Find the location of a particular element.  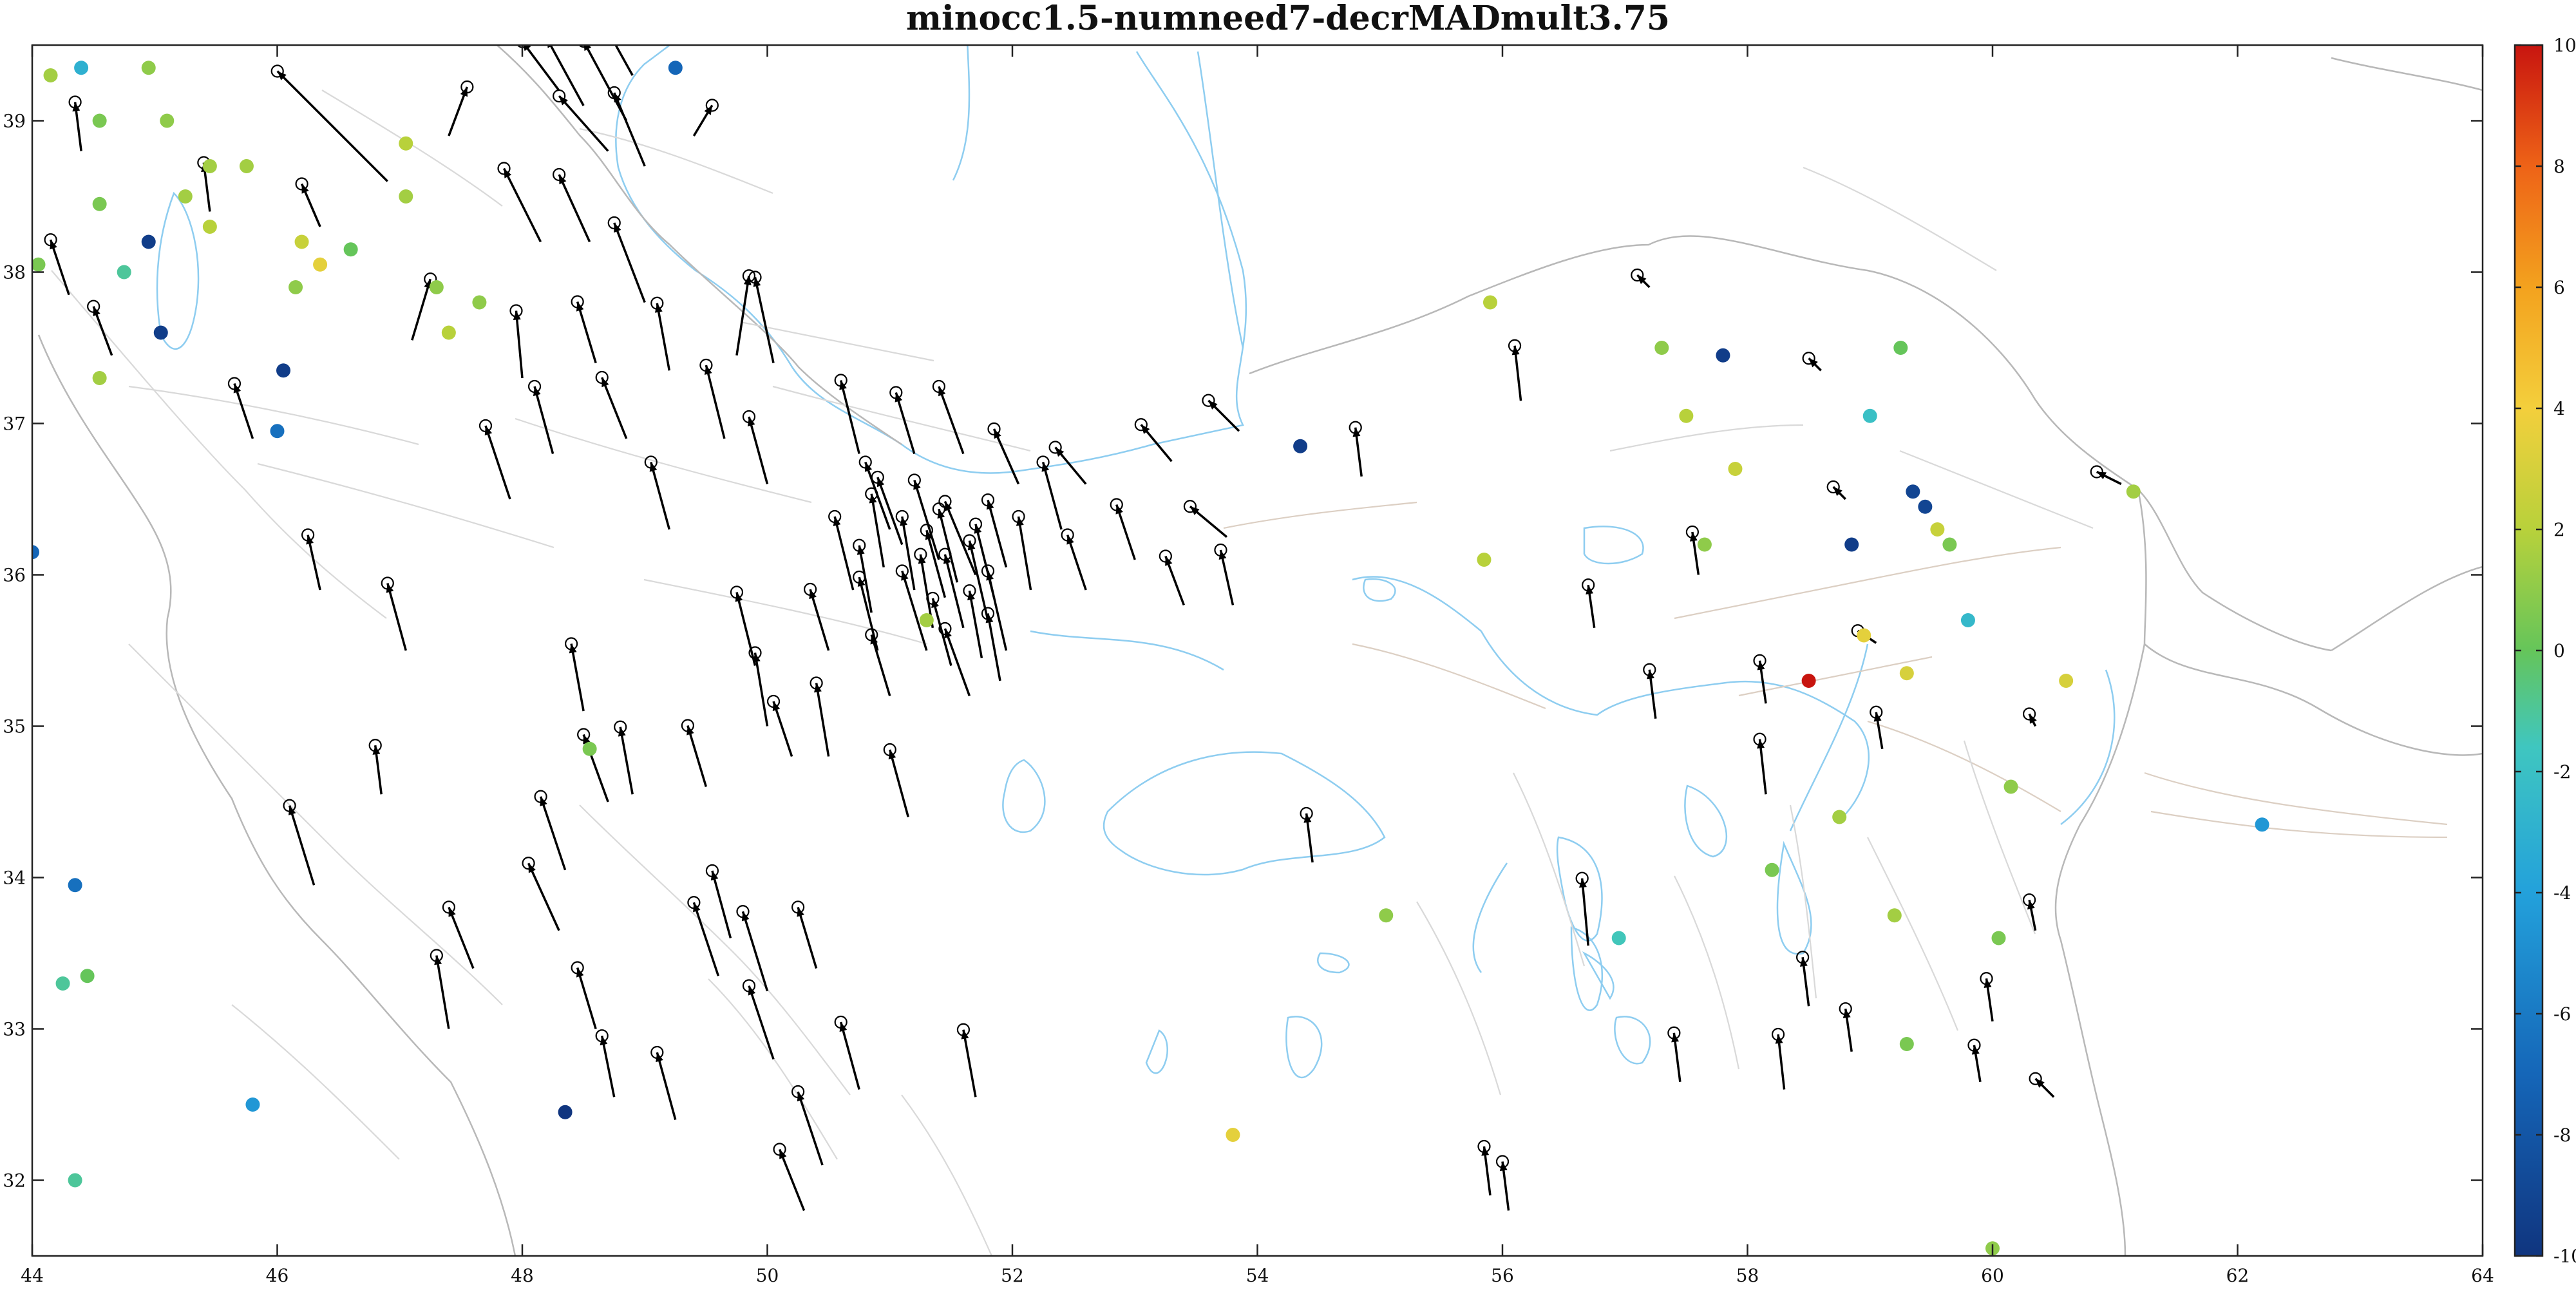

x-tick-label: 62 is located at coordinates (2237, 1275).